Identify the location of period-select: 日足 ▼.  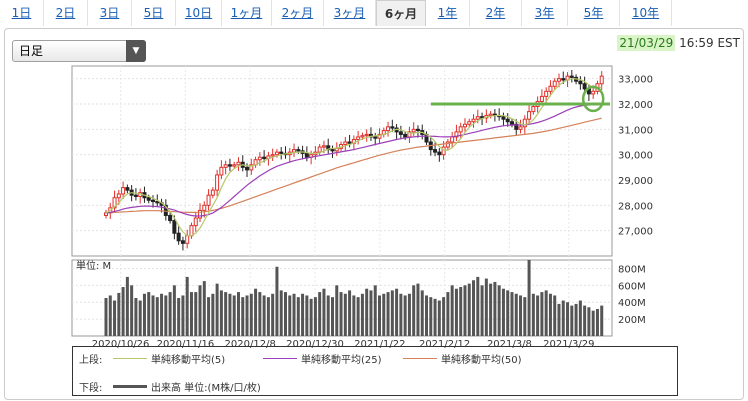
(79, 51).